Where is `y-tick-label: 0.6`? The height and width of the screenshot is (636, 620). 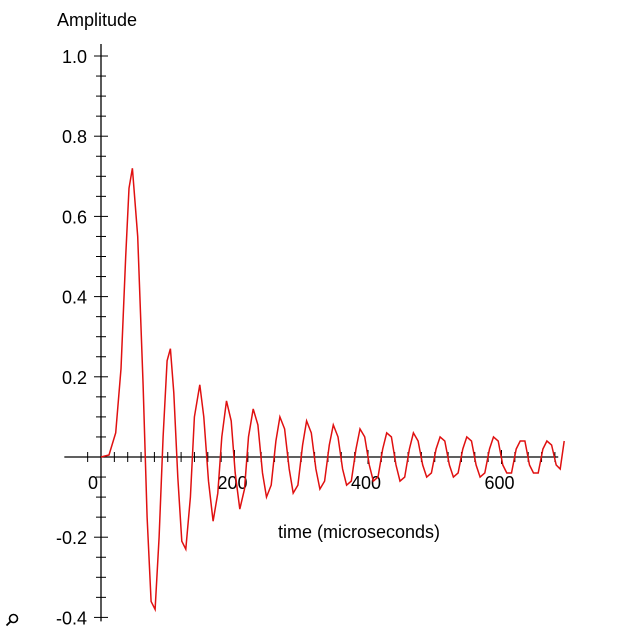
y-tick-label: 0.6 is located at coordinates (74, 217).